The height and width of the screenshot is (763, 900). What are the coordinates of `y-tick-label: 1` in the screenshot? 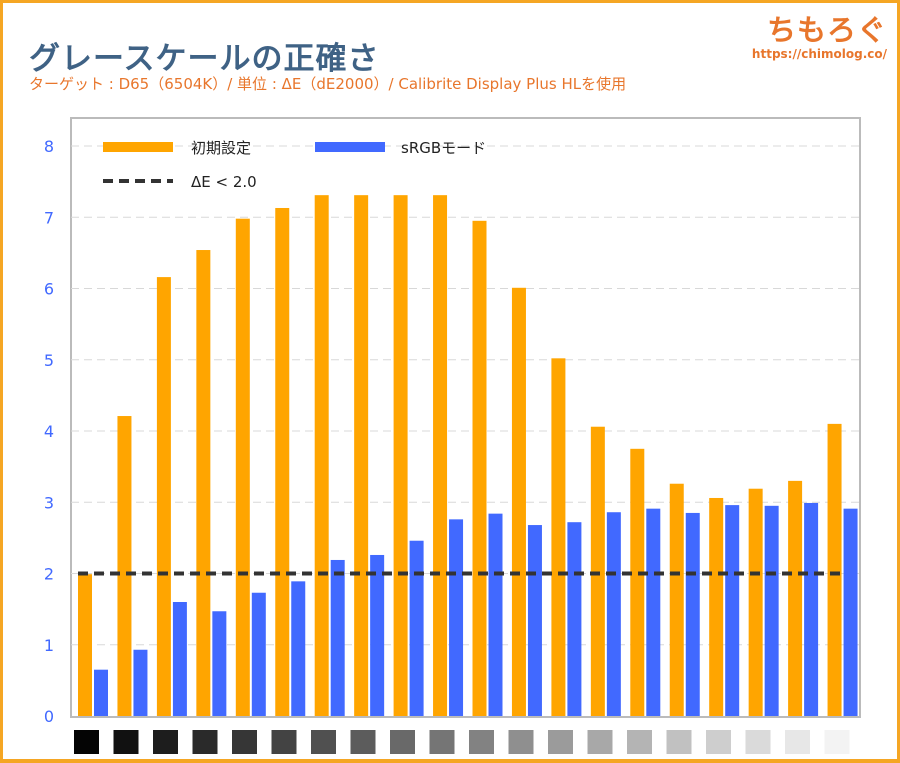 It's located at (49, 645).